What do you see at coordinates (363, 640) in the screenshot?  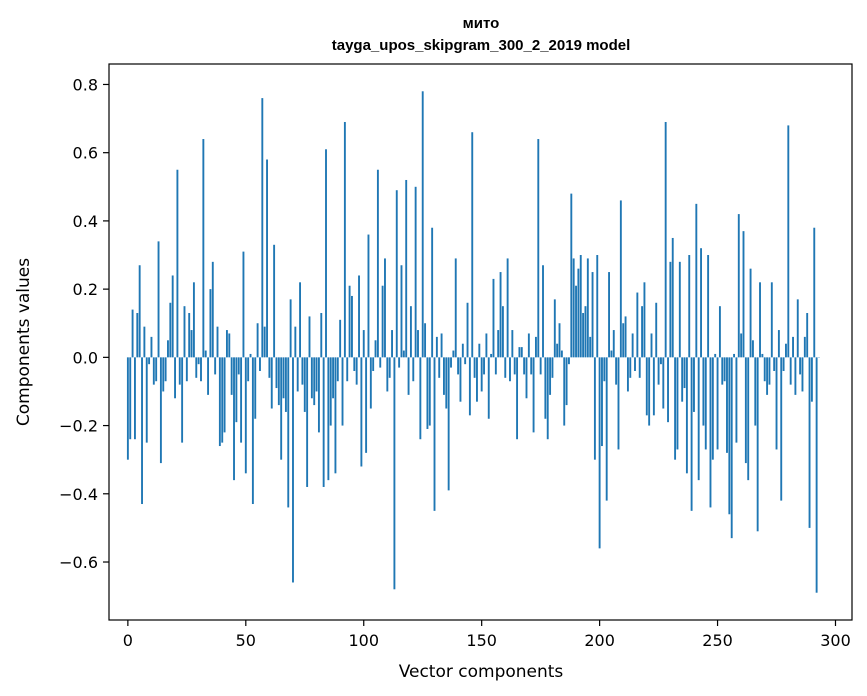 I see `x-tick-label: 100` at bounding box center [363, 640].